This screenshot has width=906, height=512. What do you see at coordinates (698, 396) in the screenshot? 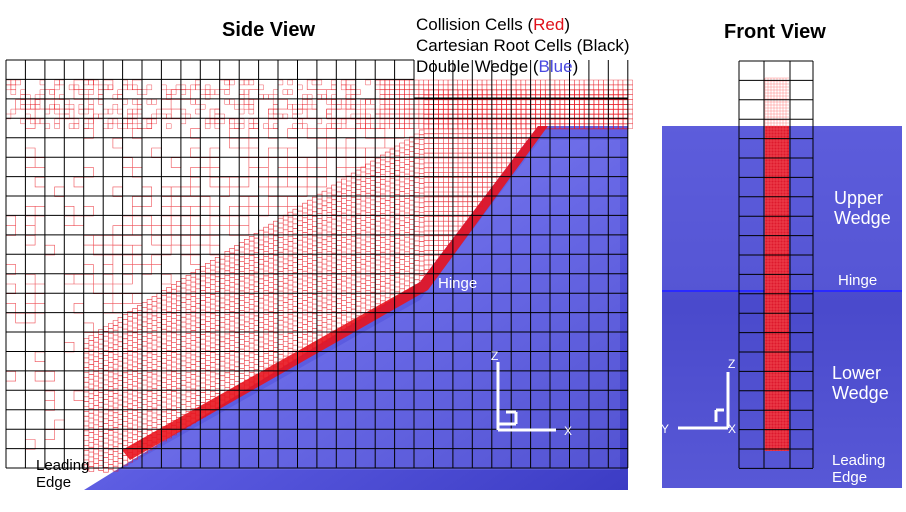
I see `front-axes-glyph: Z Y X` at bounding box center [698, 396].